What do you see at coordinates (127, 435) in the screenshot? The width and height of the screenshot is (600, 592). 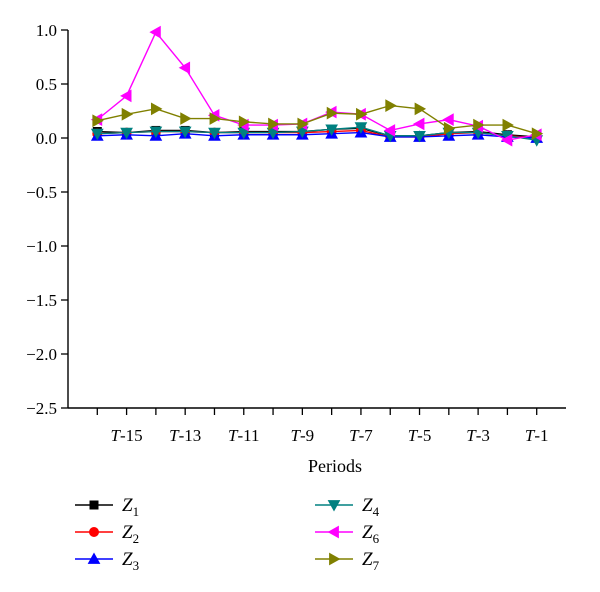 I see `x-tick-label: T-15` at bounding box center [127, 435].